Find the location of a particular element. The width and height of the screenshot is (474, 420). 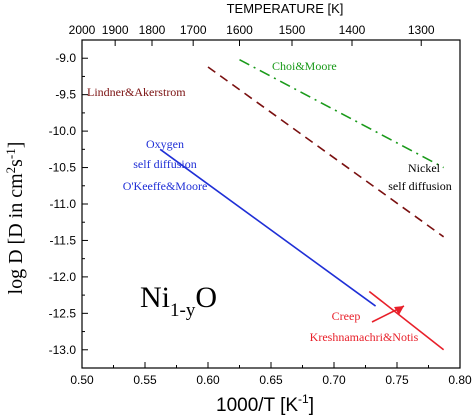

creep-arrowhead is located at coordinates (399, 310).